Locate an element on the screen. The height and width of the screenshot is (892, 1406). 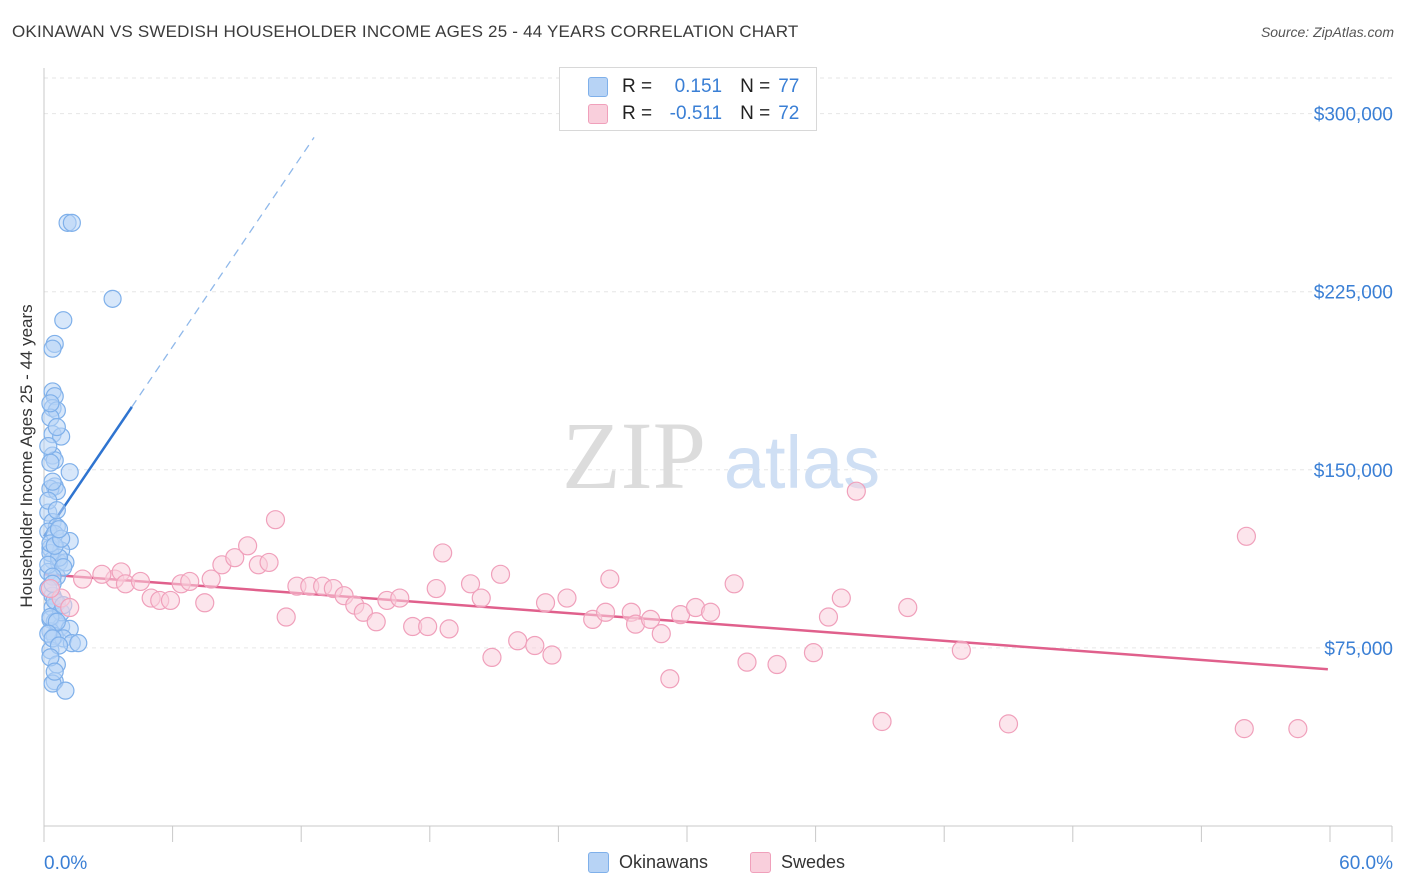
legend-row-swedes: R = -0.511 N = 72 is located at coordinates (693, 114).